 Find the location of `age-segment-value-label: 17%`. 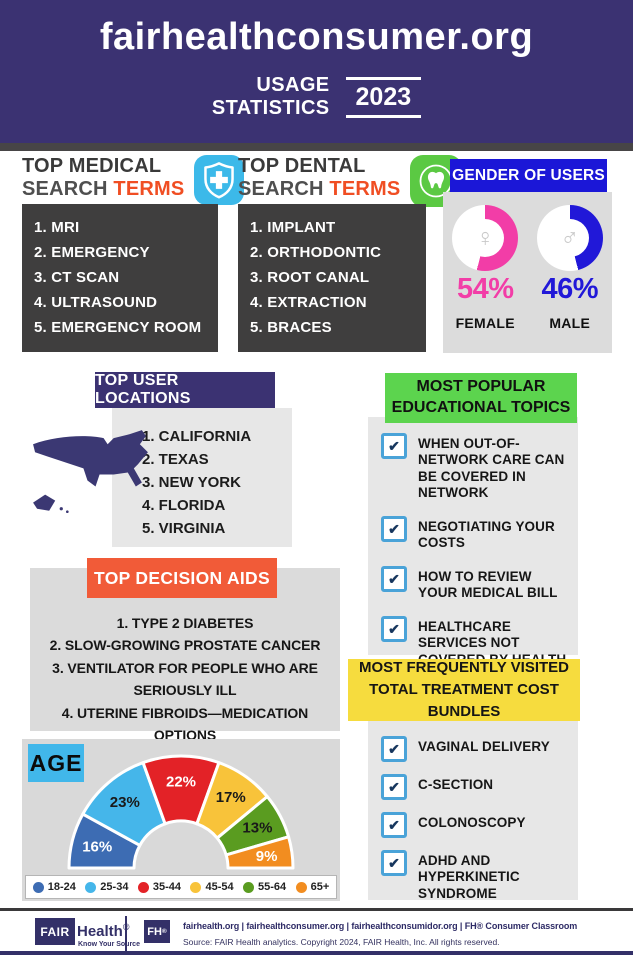

age-segment-value-label: 17% is located at coordinates (231, 797).